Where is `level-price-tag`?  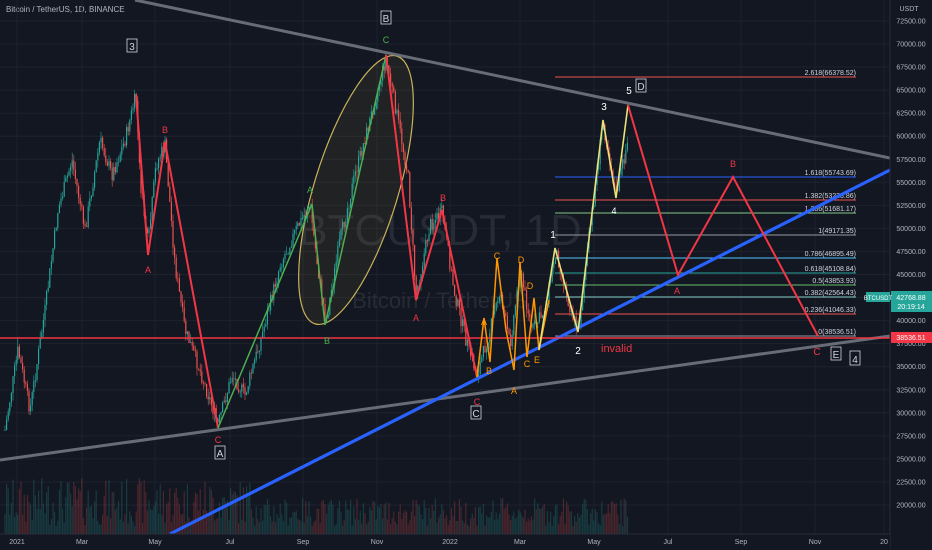
level-price-tag is located at coordinates (911, 337).